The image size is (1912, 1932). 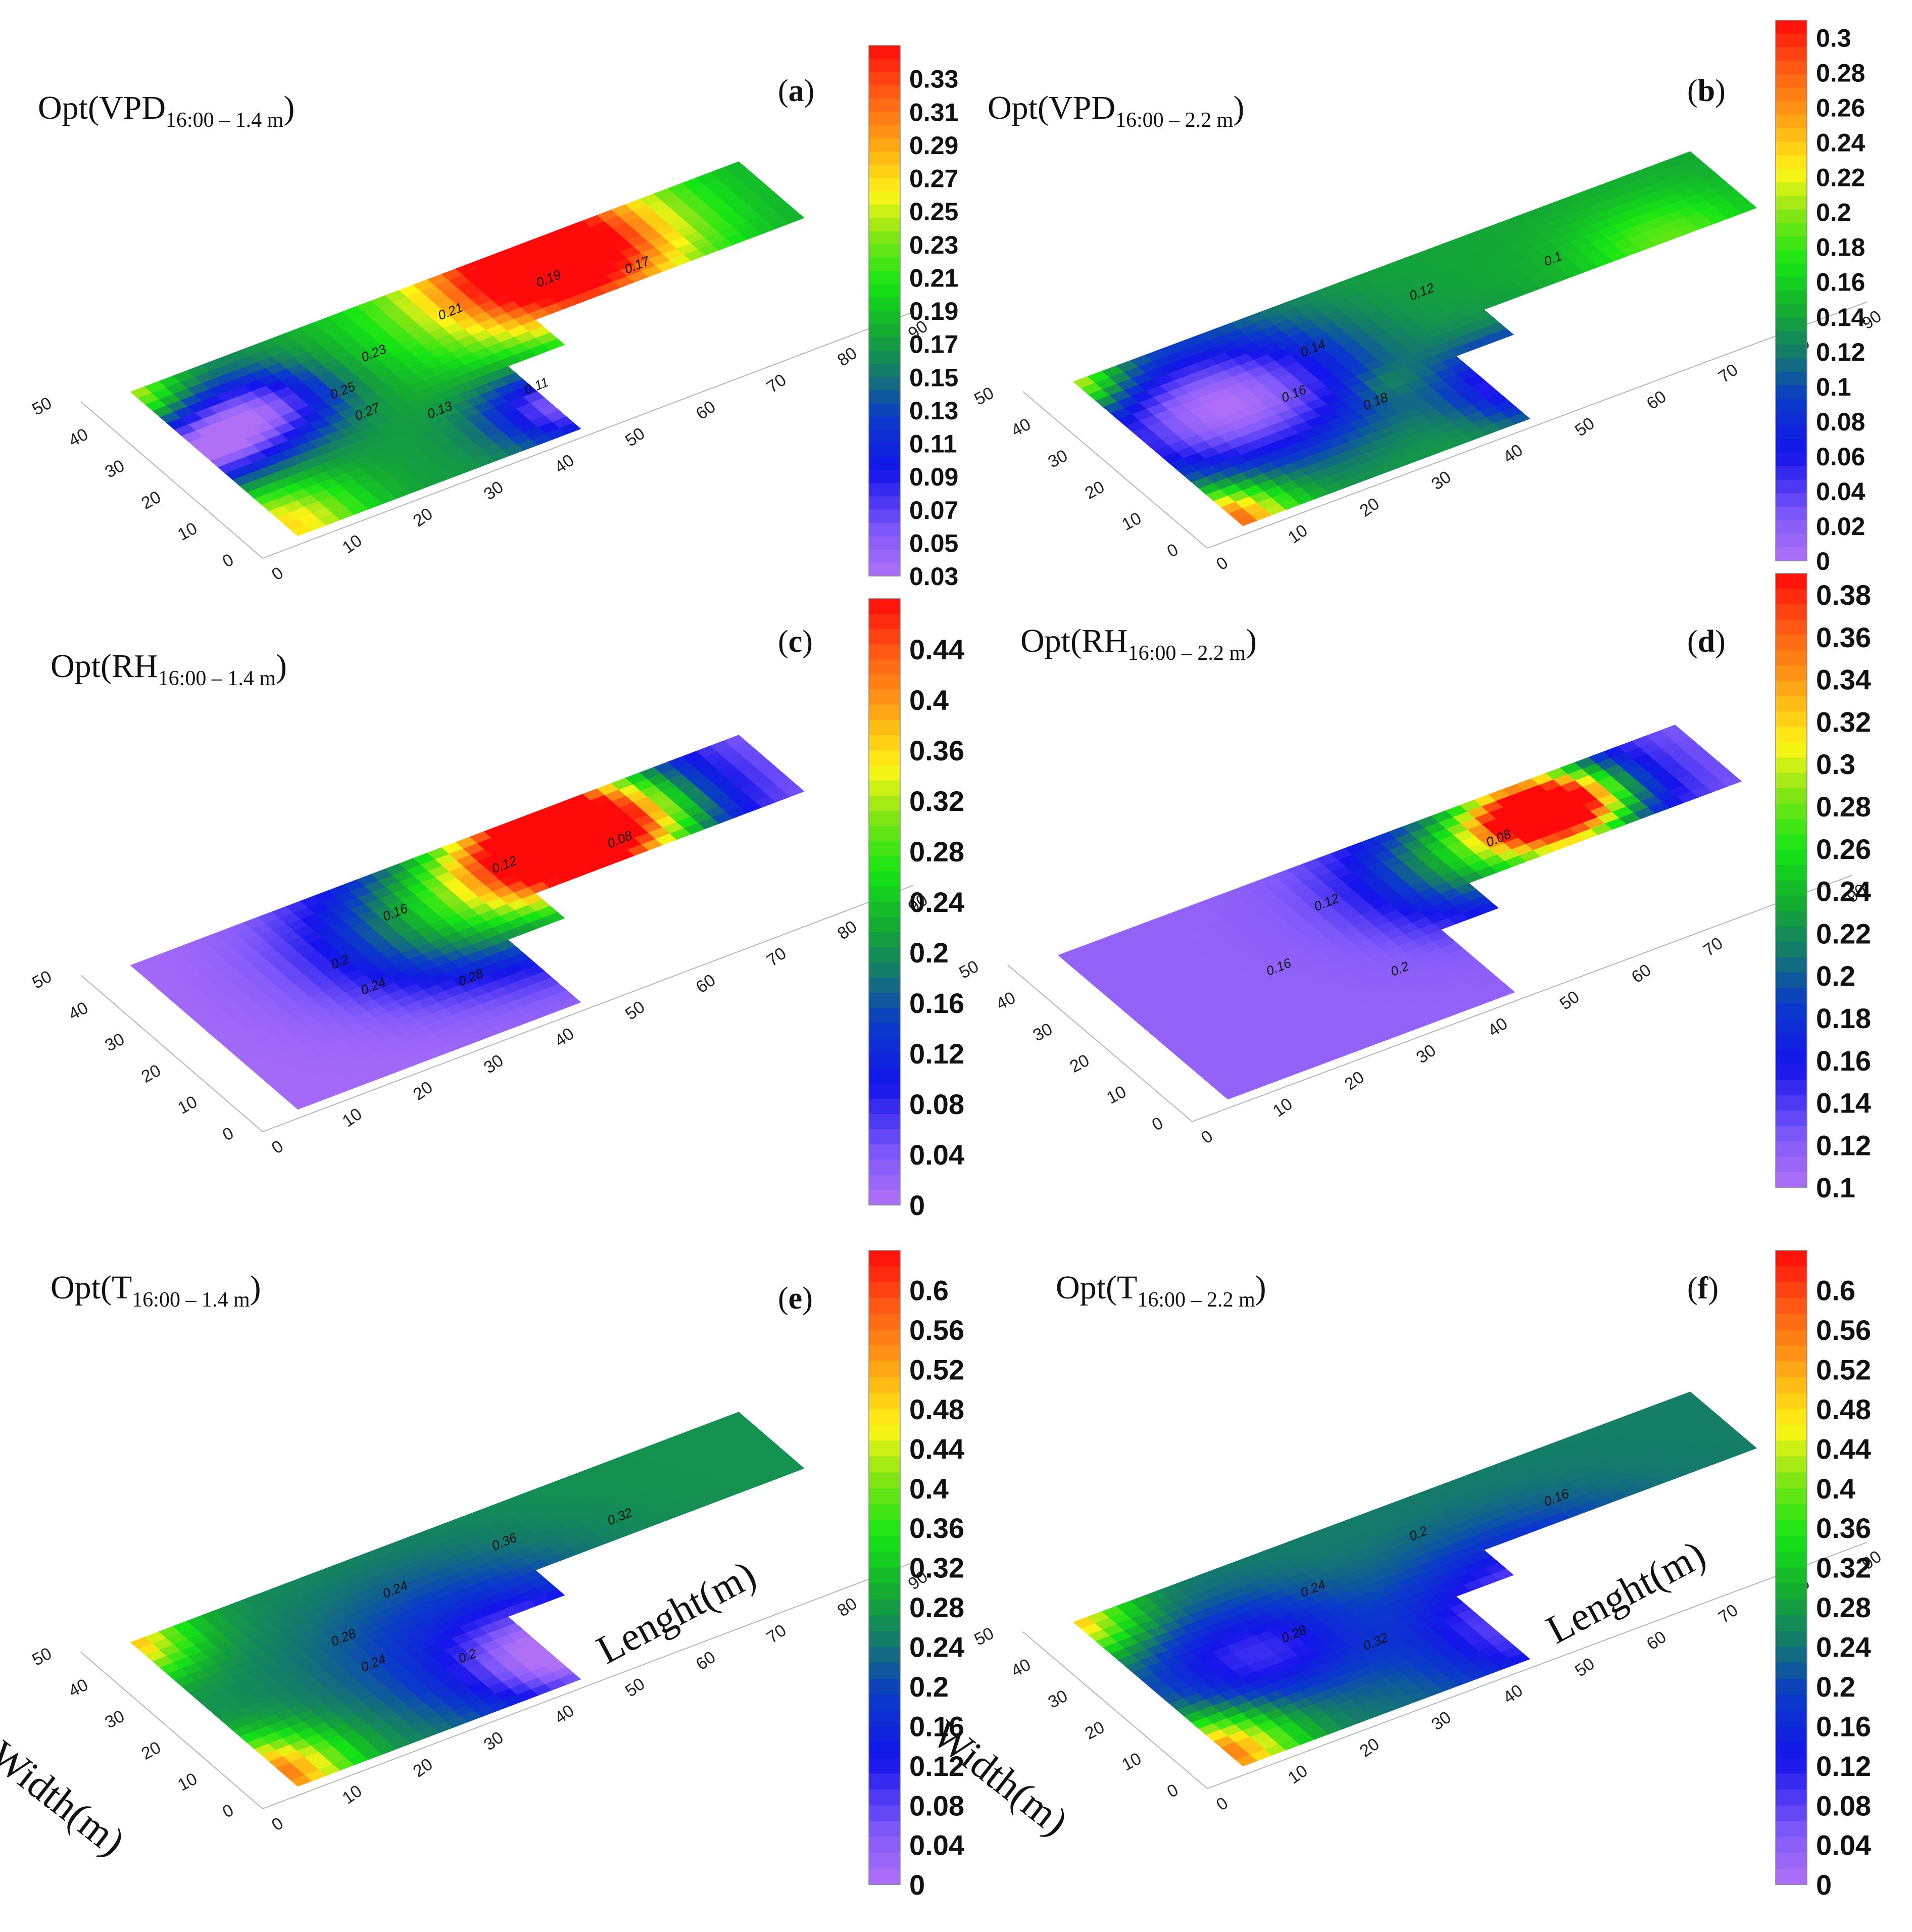 What do you see at coordinates (1835, 1291) in the screenshot?
I see `colorbar-tick-label: 0.6` at bounding box center [1835, 1291].